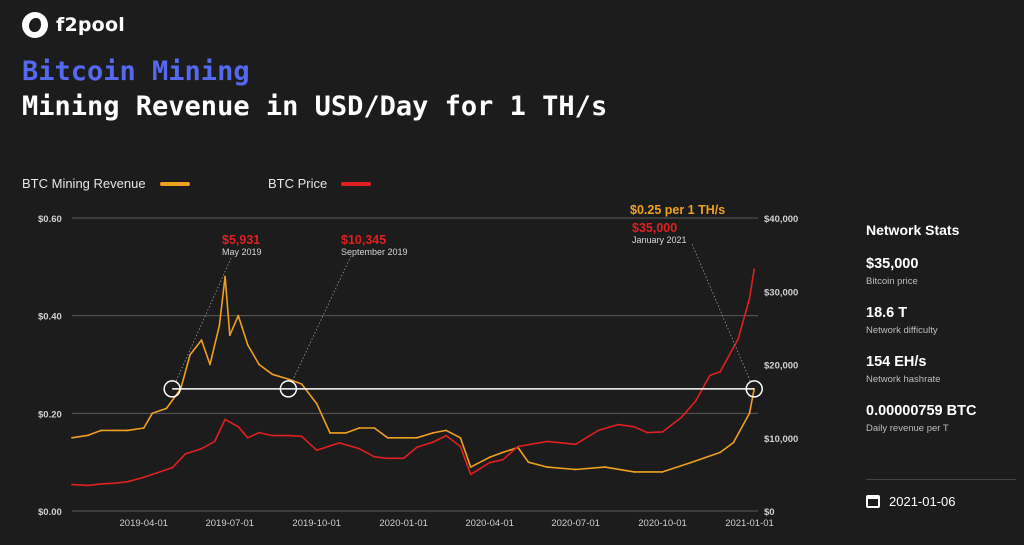 This screenshot has width=1024, height=545. Describe the element at coordinates (229, 523) in the screenshot. I see `x-tick-label: 2019-07-01` at that location.